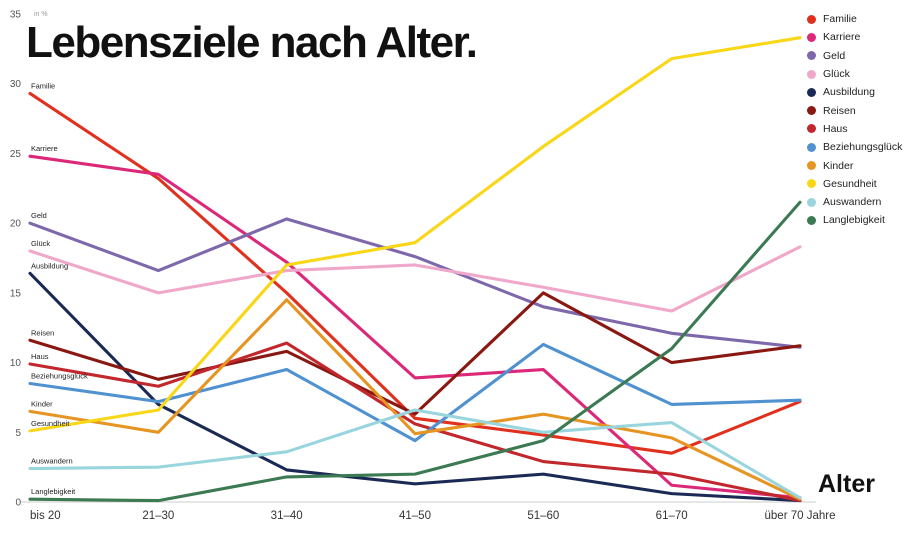 This screenshot has width=915, height=533. What do you see at coordinates (857, 74) in the screenshot?
I see `legend-item-glück: Glück` at bounding box center [857, 74].